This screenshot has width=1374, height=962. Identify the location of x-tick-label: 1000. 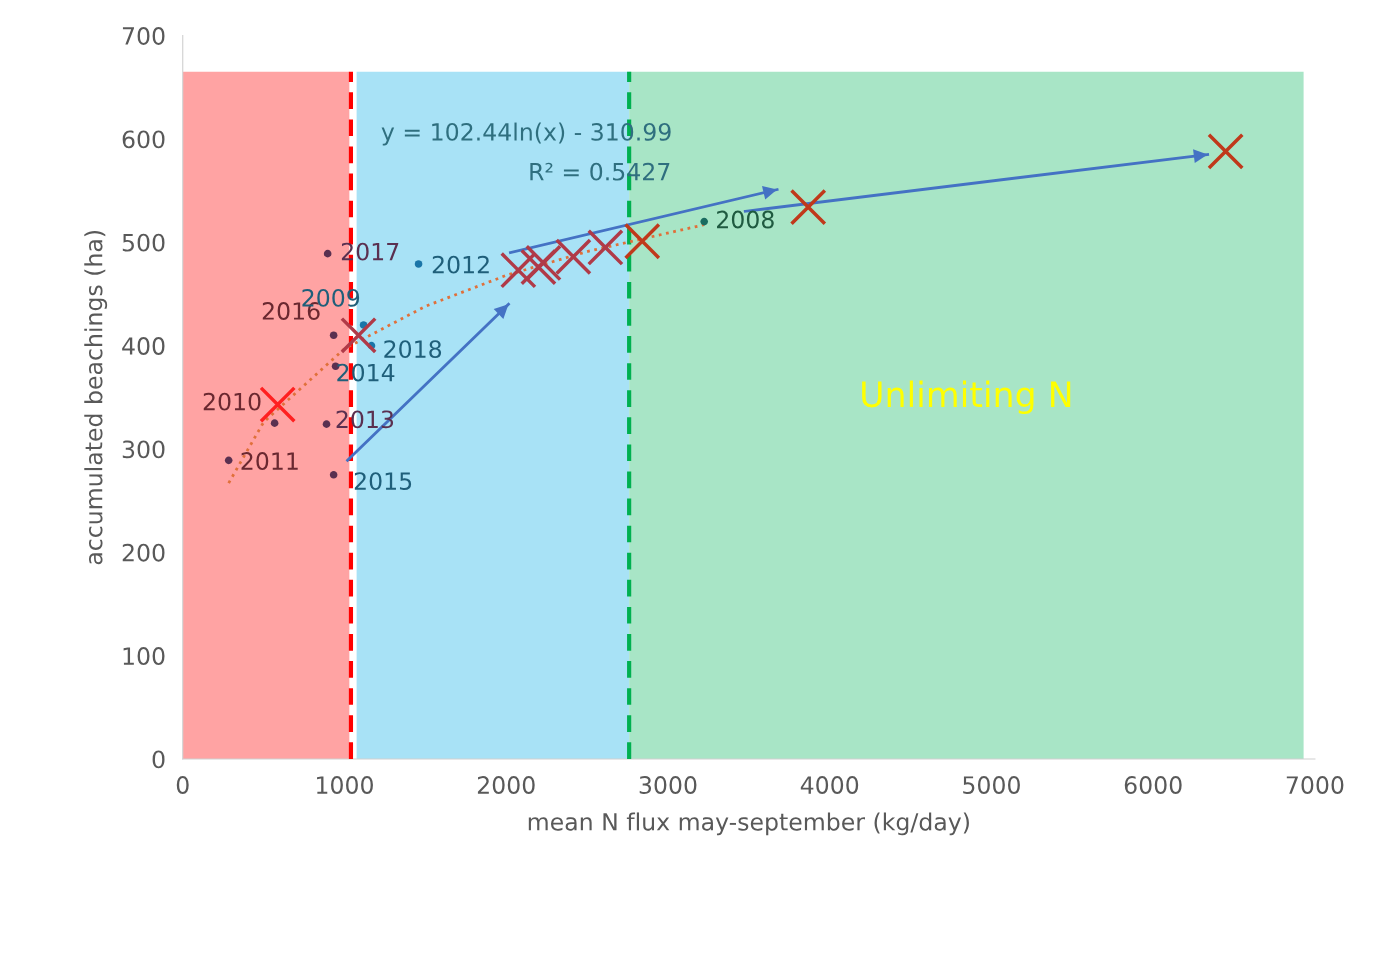
(345, 785).